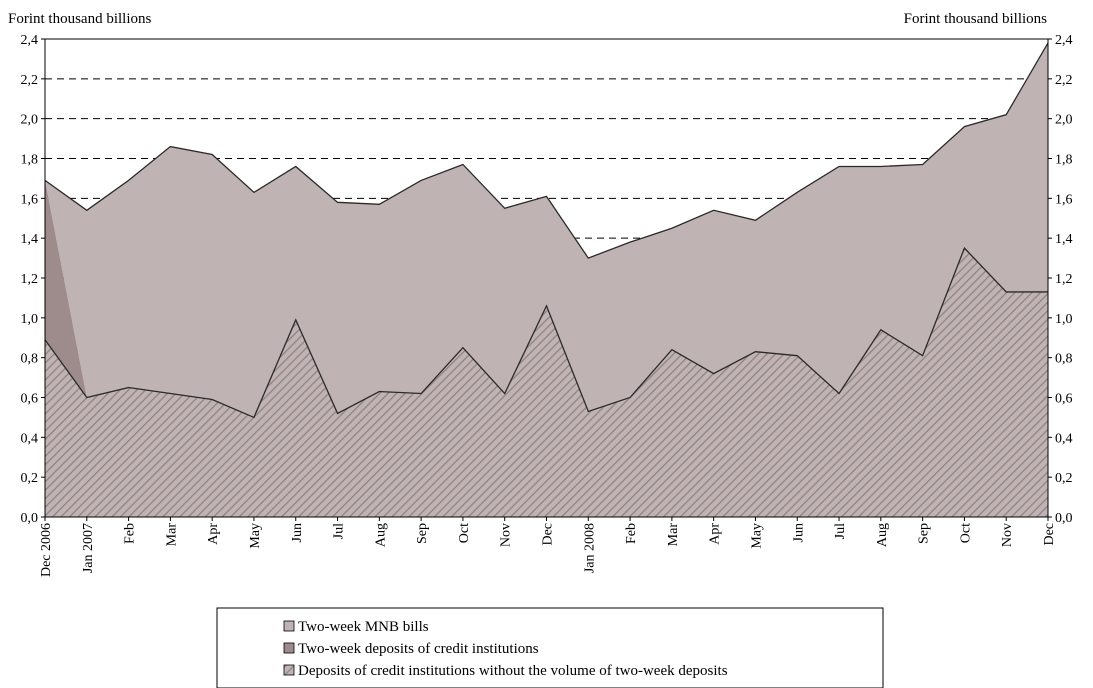 This screenshot has height=688, width=1093. Describe the element at coordinates (30, 239) in the screenshot. I see `y-tick-label-left: 1,4` at that location.